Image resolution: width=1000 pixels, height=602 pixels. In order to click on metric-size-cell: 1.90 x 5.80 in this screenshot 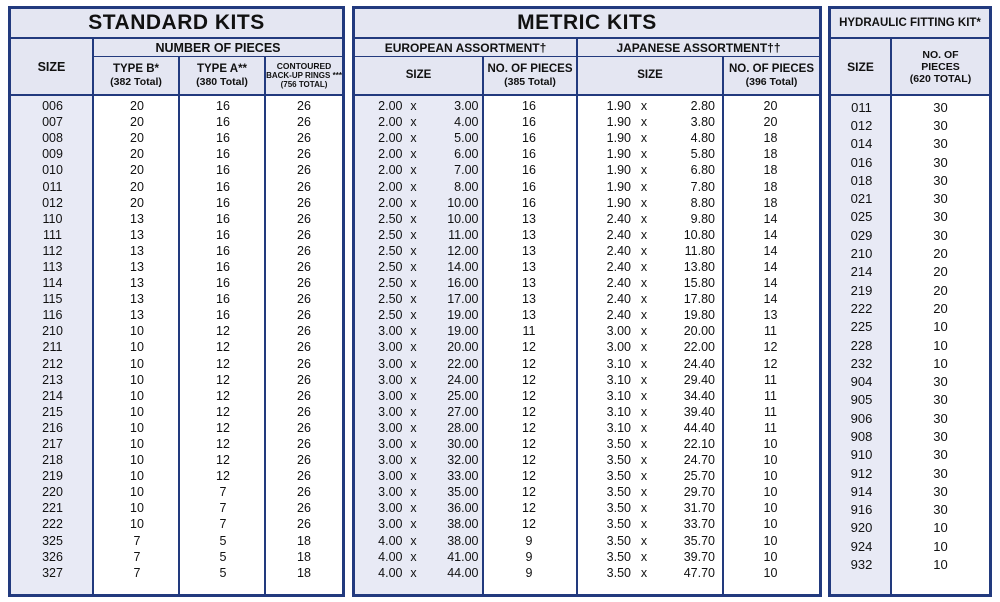, I will do `click(660, 154)`.